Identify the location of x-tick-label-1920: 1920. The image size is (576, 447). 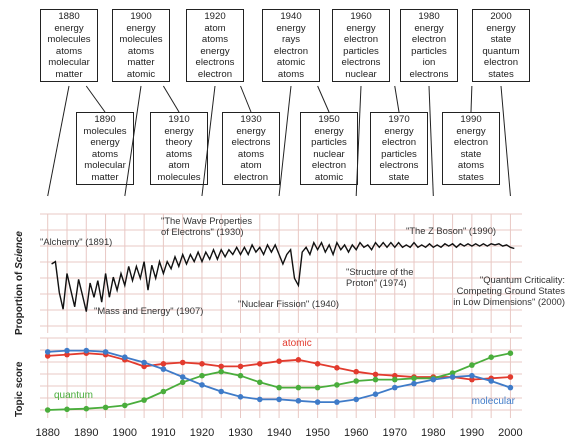
(202, 433).